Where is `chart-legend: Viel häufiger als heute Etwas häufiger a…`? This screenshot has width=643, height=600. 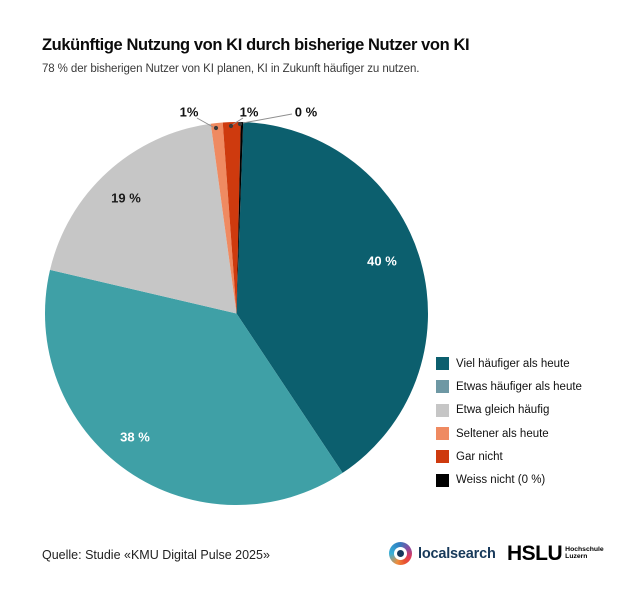
chart-legend: Viel häufiger als heute Etwas häufiger a… is located at coordinates (509, 422).